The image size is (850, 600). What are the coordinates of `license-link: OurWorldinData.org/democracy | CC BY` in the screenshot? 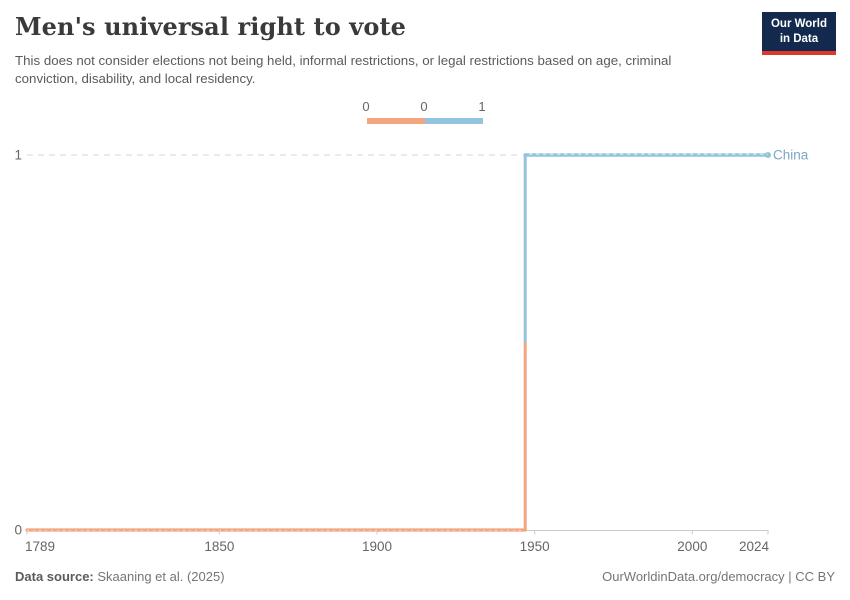 It's located at (718, 576).